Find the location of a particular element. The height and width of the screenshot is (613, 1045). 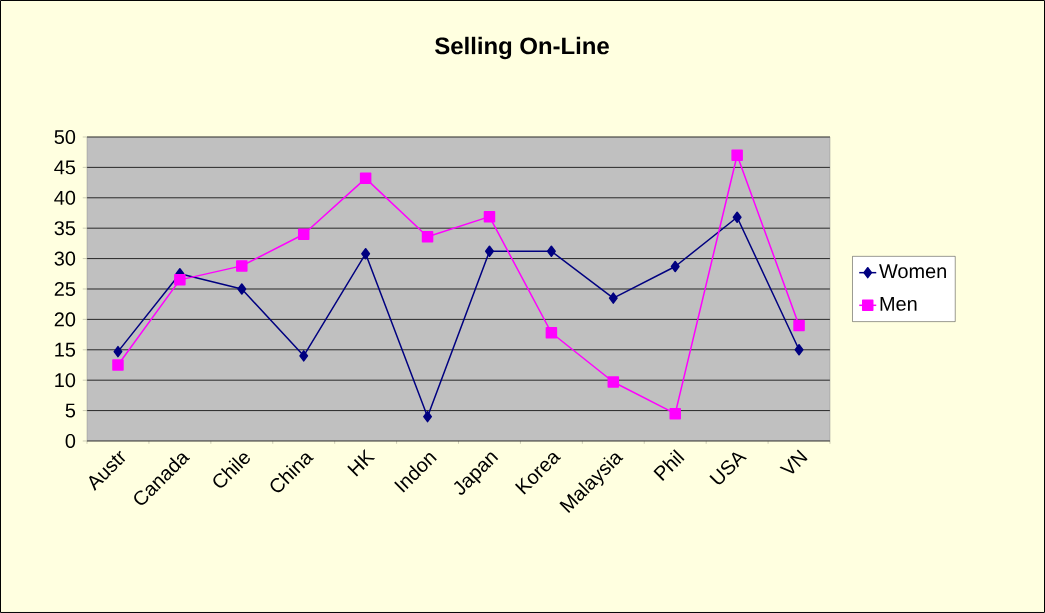

y-tick-label: 10 is located at coordinates (65, 380).